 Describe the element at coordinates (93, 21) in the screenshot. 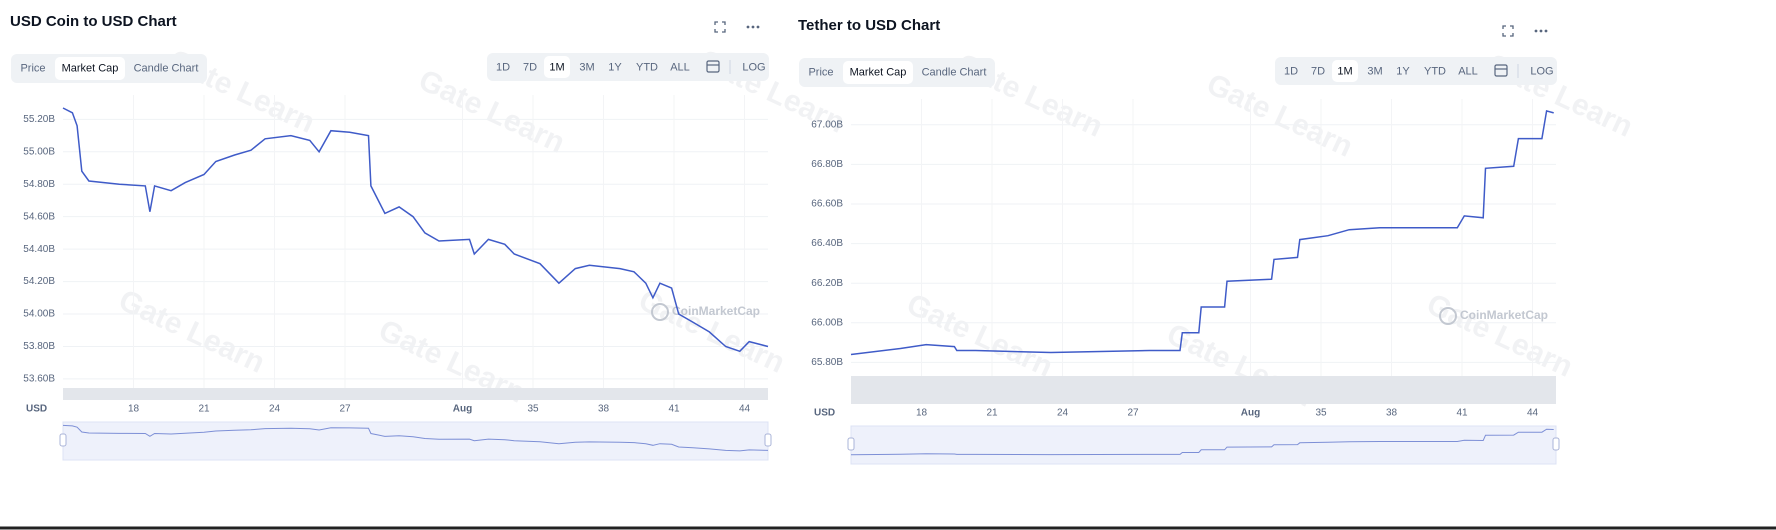

I see `chart-title: USD Coin to USD Chart` at that location.